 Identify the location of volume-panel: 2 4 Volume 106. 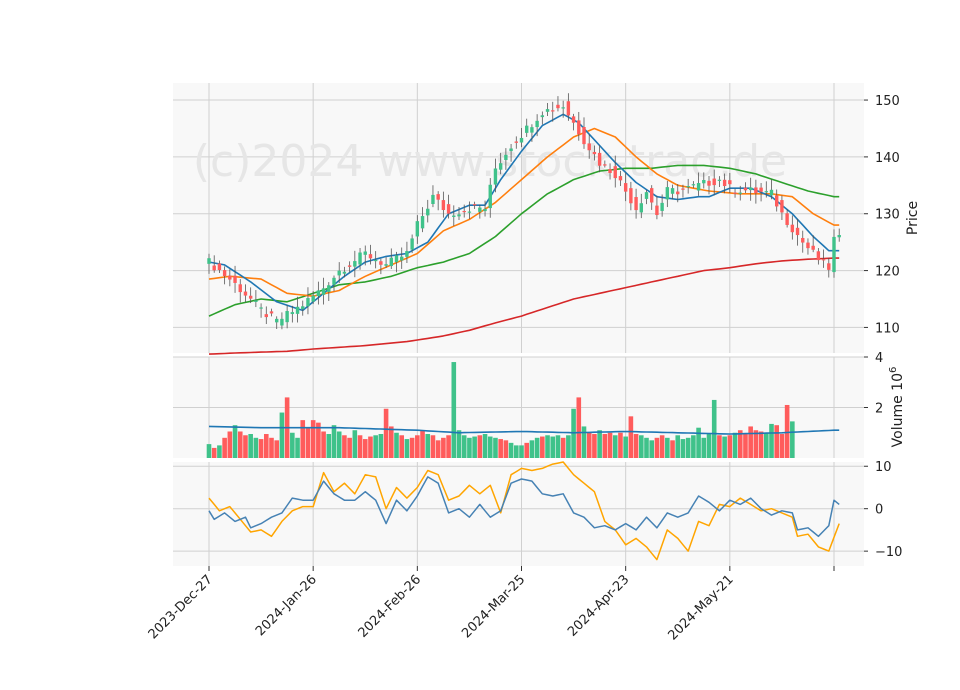
(539, 404).